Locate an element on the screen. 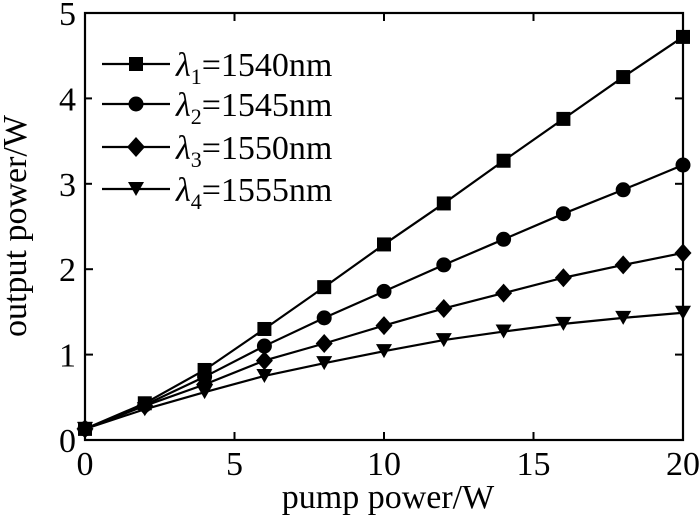 The image size is (700, 520). x-axis-label: pump power/W is located at coordinates (388, 497).